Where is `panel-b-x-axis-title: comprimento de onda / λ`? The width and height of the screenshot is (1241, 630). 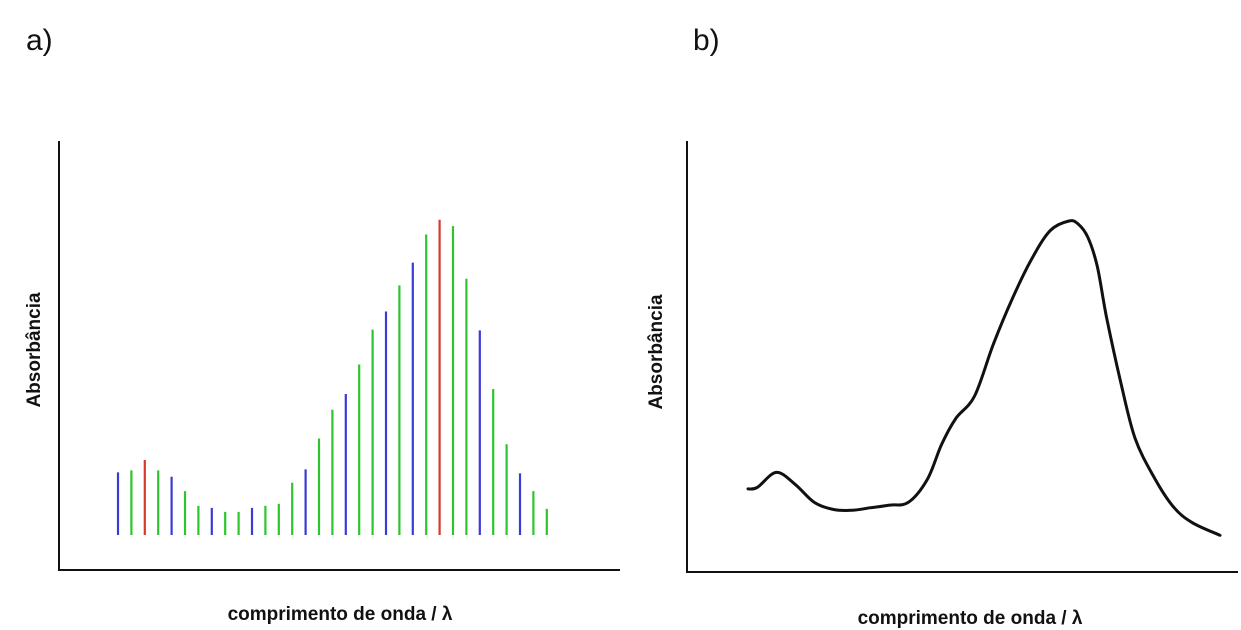 panel-b-x-axis-title: comprimento de onda / λ is located at coordinates (970, 618).